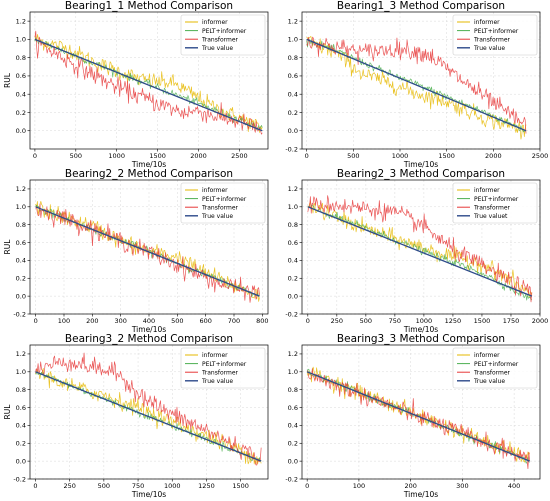 The image size is (550, 501). What do you see at coordinates (205, 321) in the screenshot?
I see `x-tick-label: 600` at bounding box center [205, 321].